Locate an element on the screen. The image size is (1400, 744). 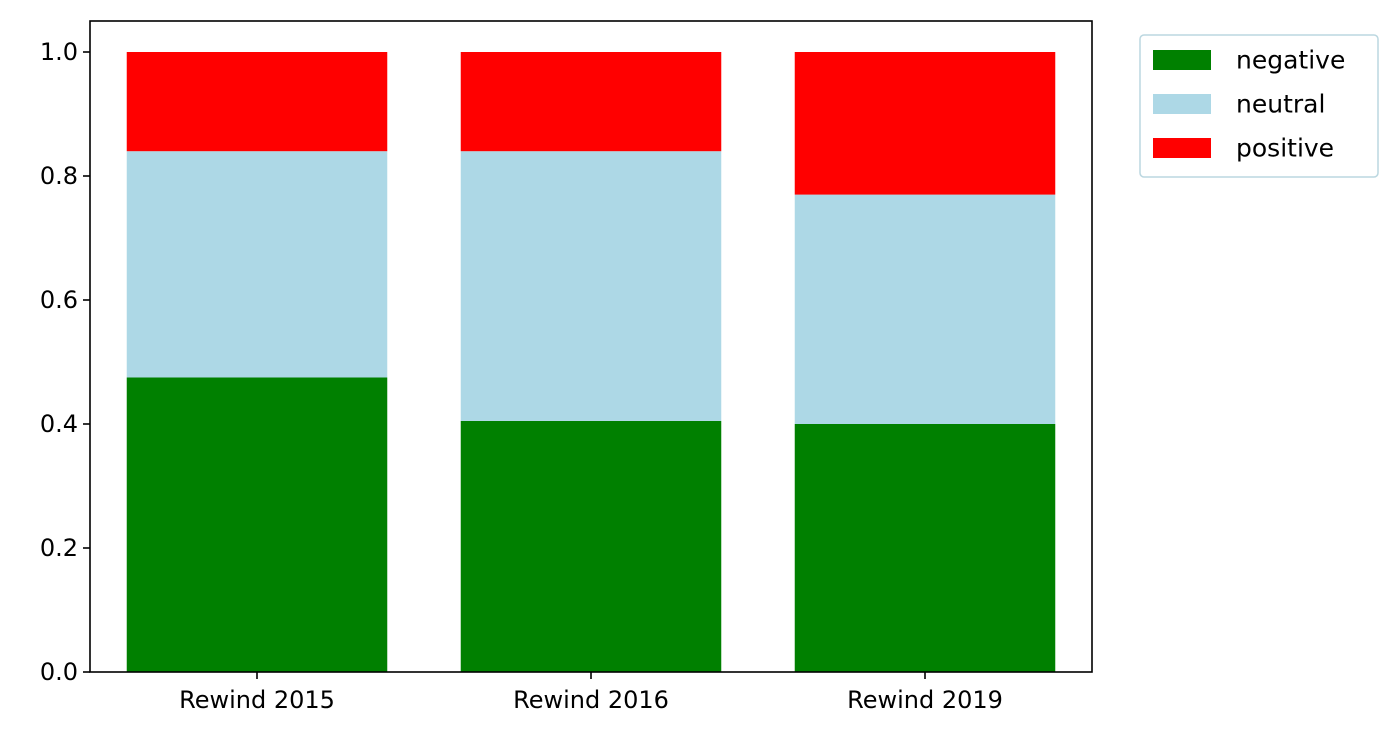
x-tick-label: Rewind 2015 is located at coordinates (257, 700).